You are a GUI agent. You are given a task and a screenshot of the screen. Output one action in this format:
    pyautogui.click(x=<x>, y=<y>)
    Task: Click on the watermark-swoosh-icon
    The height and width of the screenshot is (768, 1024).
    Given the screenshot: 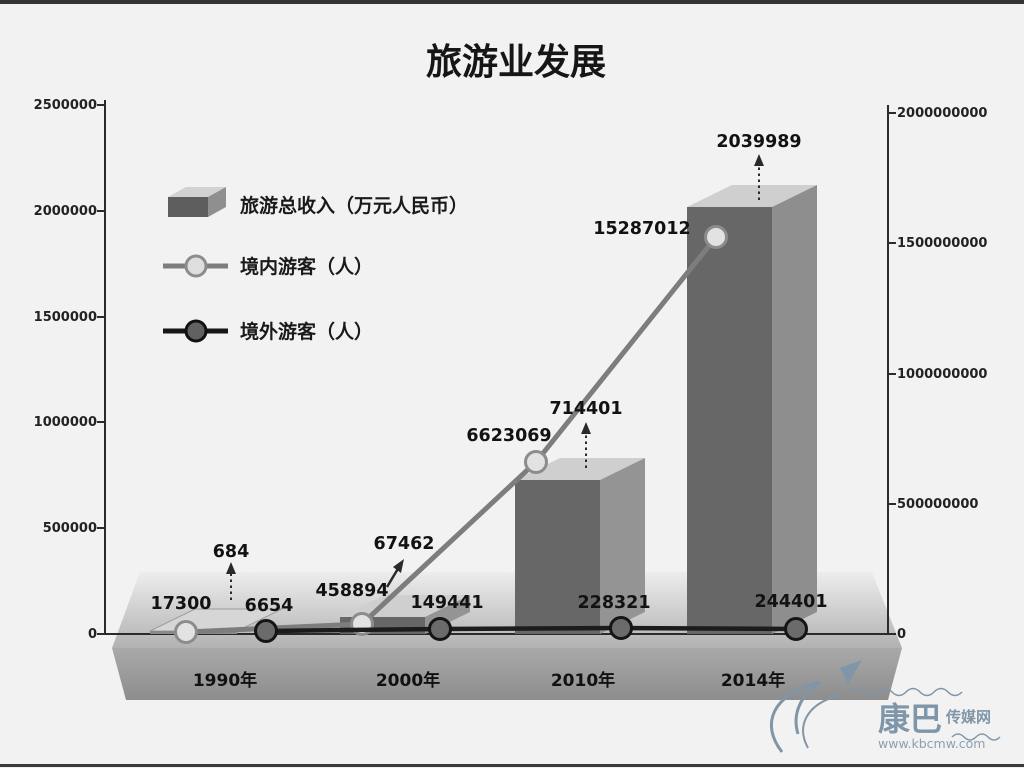 What is the action you would take?
    pyautogui.click(x=885, y=706)
    